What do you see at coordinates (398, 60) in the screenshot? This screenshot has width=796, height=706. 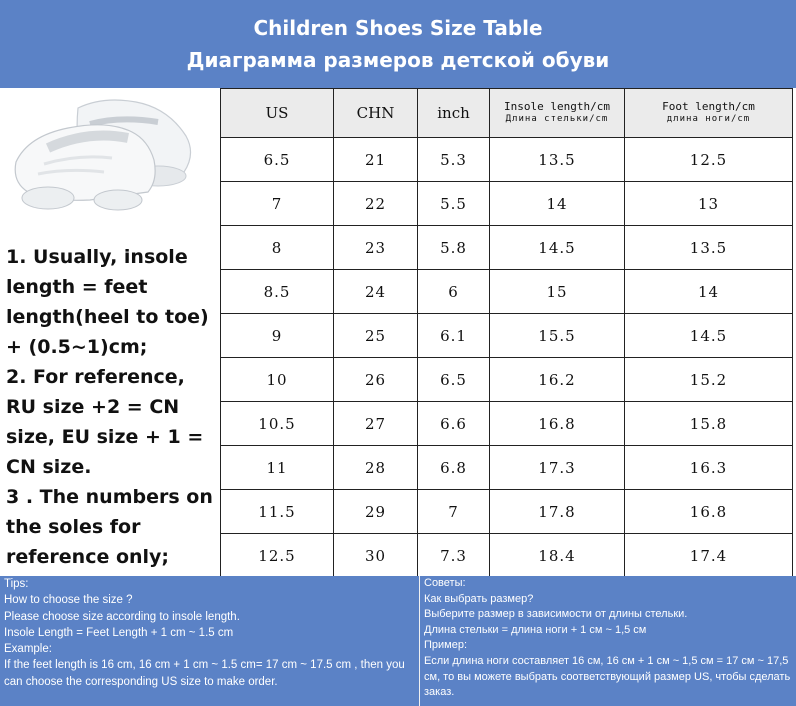 I see `title-russian: Диаграмма размеров детской обуви` at bounding box center [398, 60].